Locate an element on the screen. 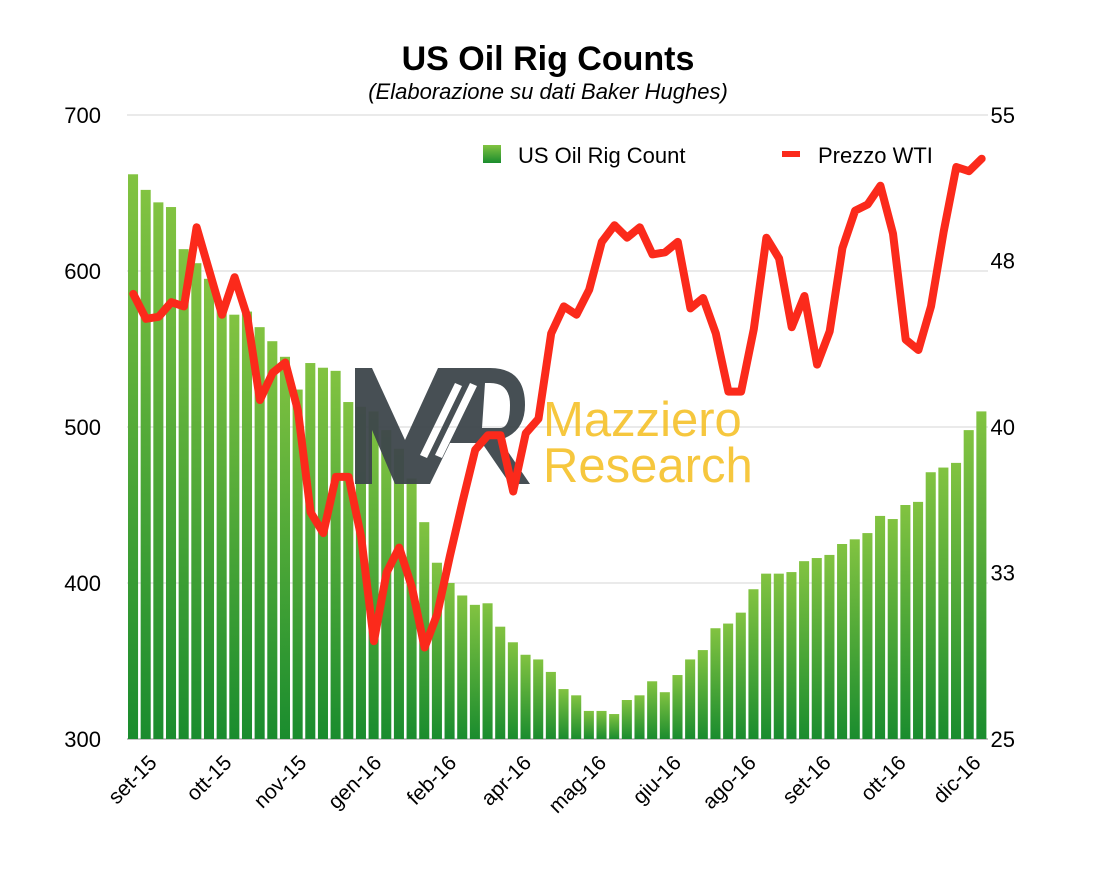 The height and width of the screenshot is (878, 1096). mazziero-research-watermark: Mazziero Research is located at coordinates (554, 430).